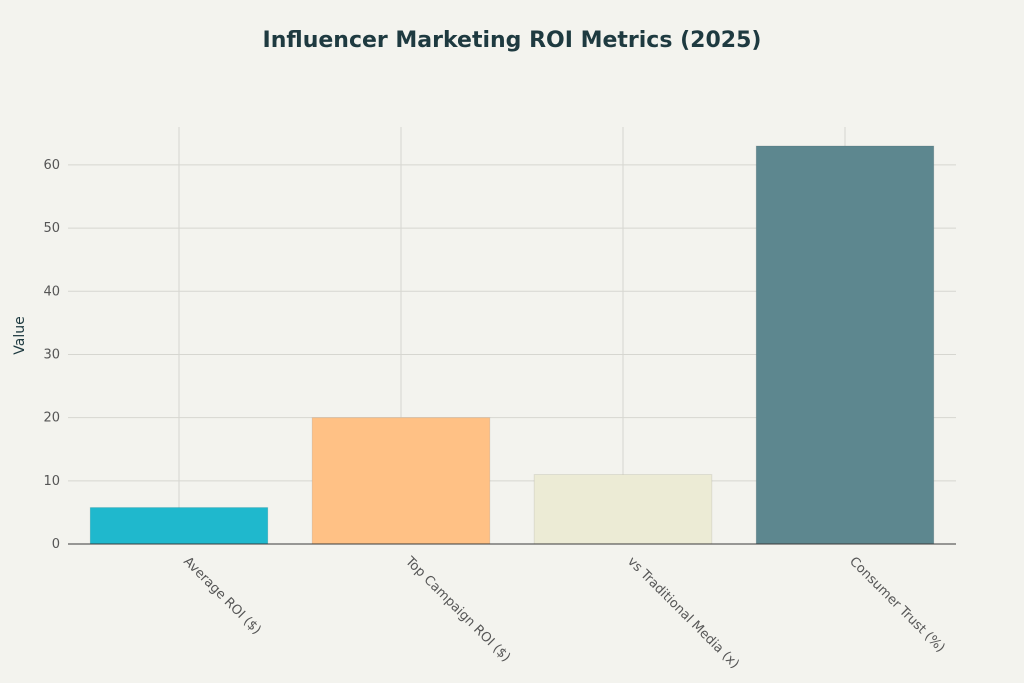 The width and height of the screenshot is (1024, 683). What do you see at coordinates (51, 354) in the screenshot?
I see `y-tick-label: 30` at bounding box center [51, 354].